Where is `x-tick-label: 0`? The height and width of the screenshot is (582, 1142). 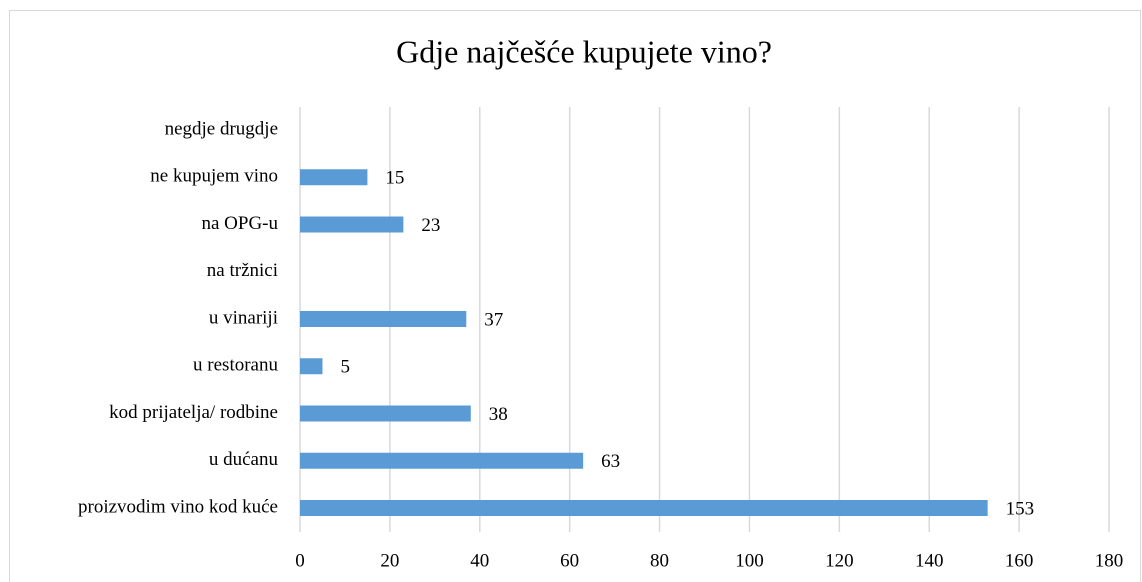 x-tick-label: 0 is located at coordinates (300, 560).